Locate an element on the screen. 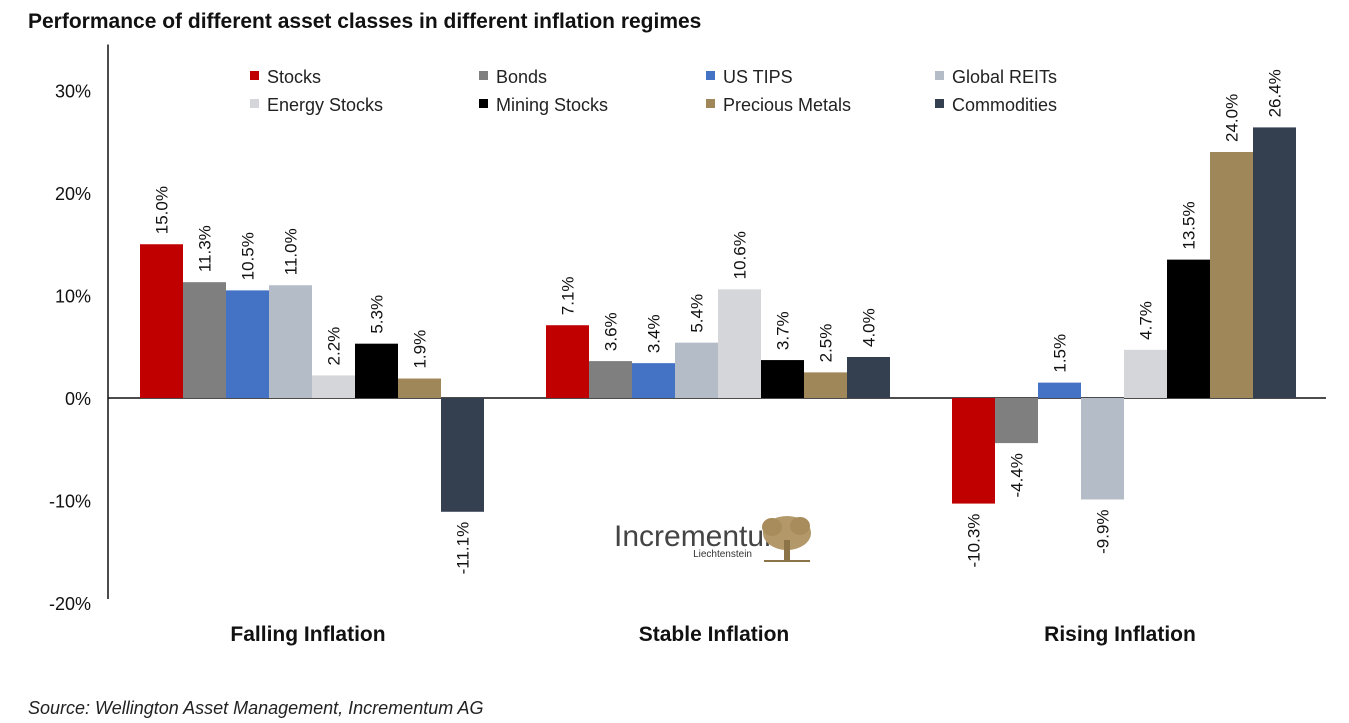 The image size is (1349, 723). legend-swatch-us-tips is located at coordinates (710, 75).